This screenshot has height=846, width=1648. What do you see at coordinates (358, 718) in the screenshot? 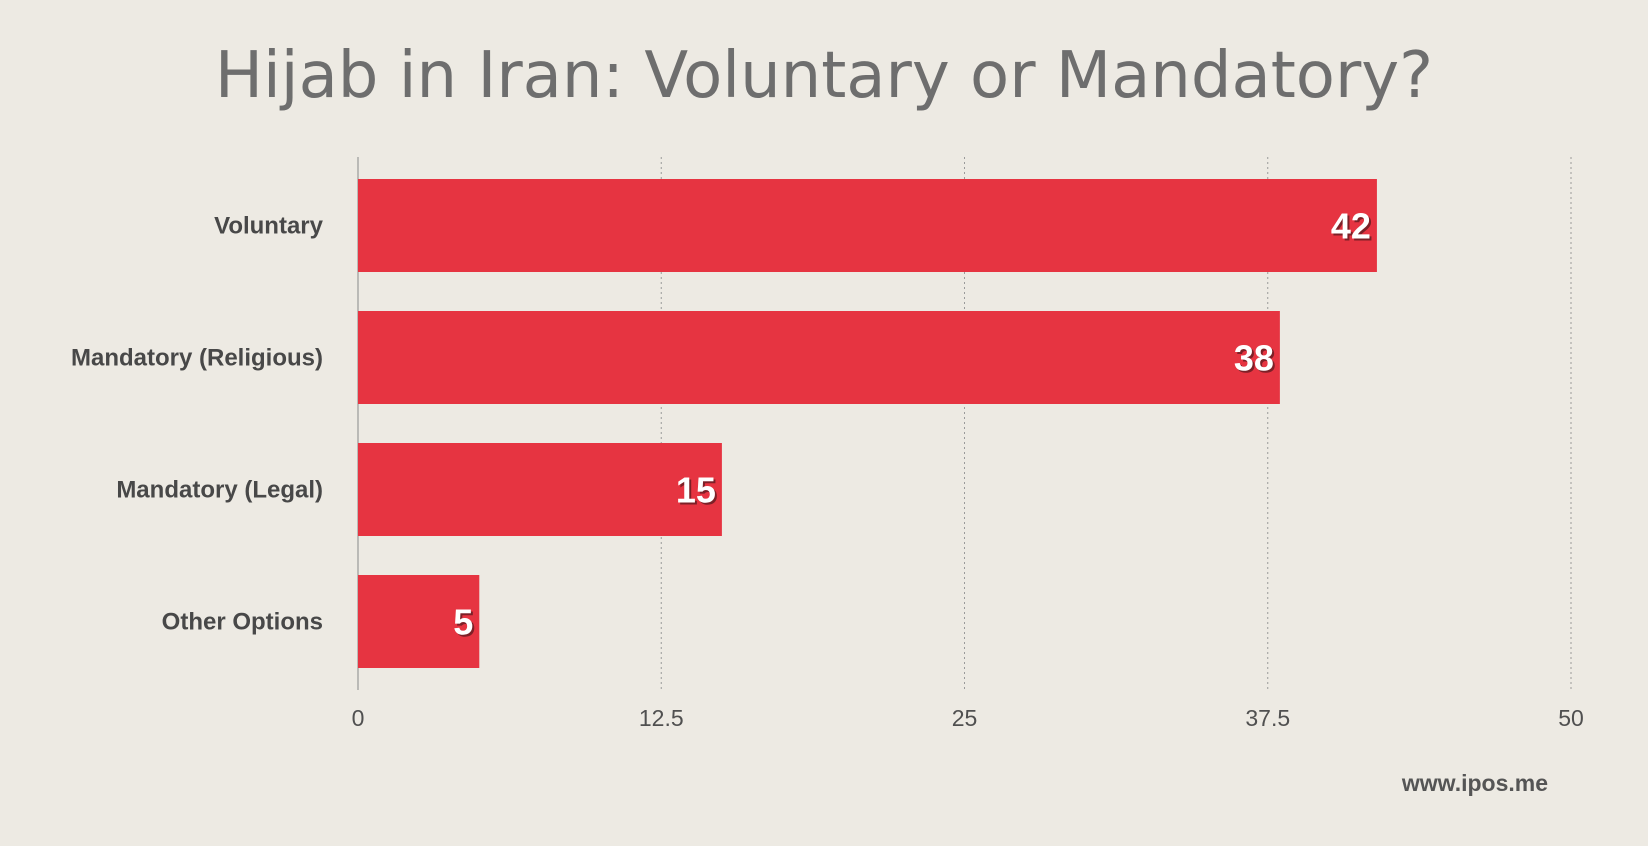
I see `x-tick-label: 0` at bounding box center [358, 718].